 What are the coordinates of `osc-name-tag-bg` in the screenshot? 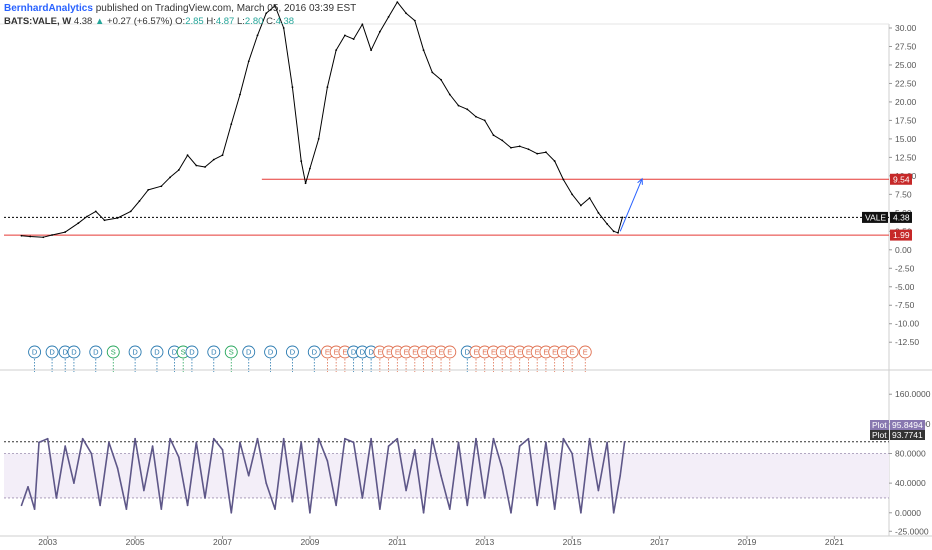 It's located at (879, 435).